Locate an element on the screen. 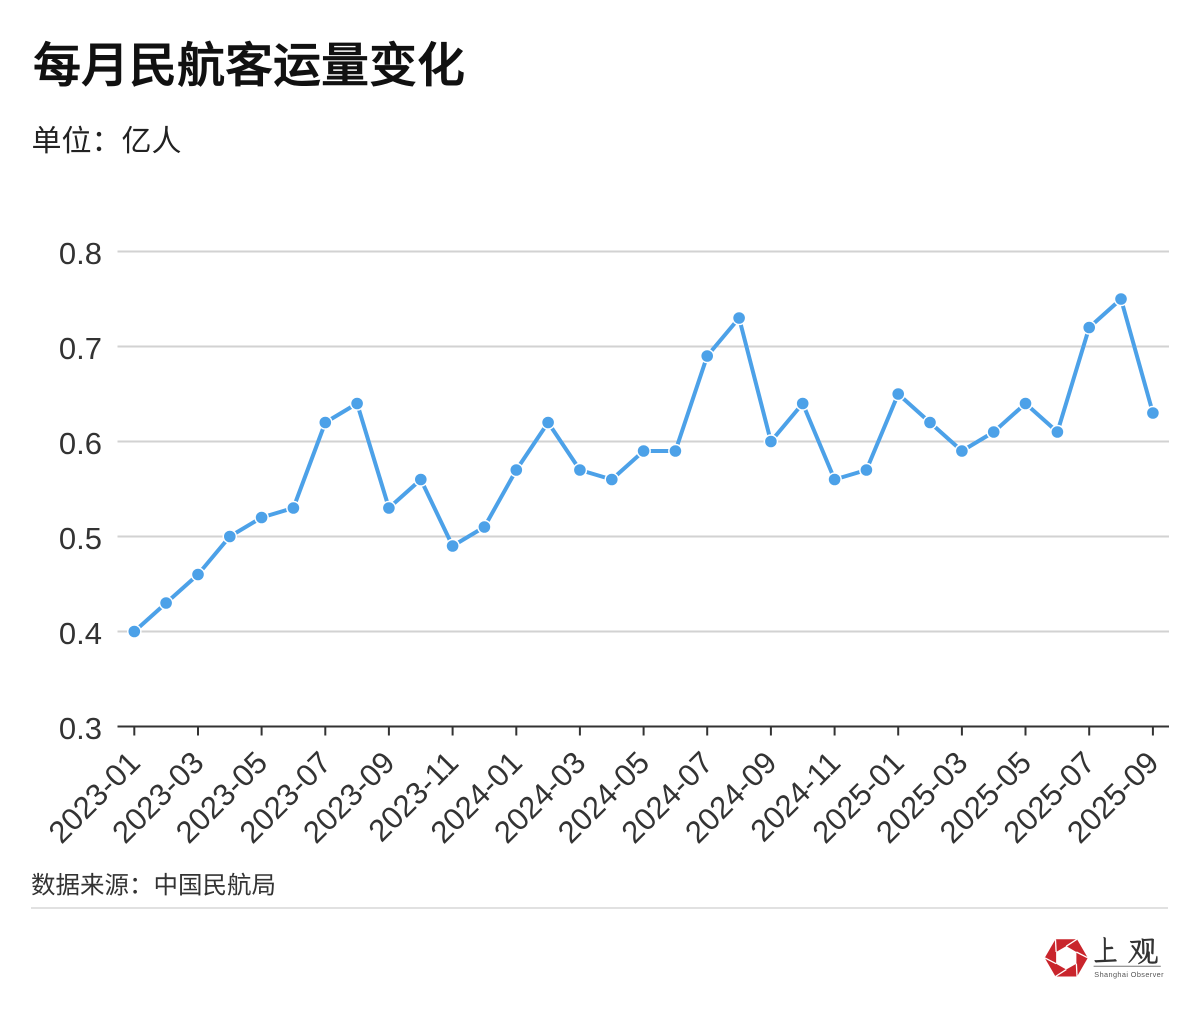 This screenshot has width=1200, height=1025. svg-text: 0.6 is located at coordinates (80, 443).